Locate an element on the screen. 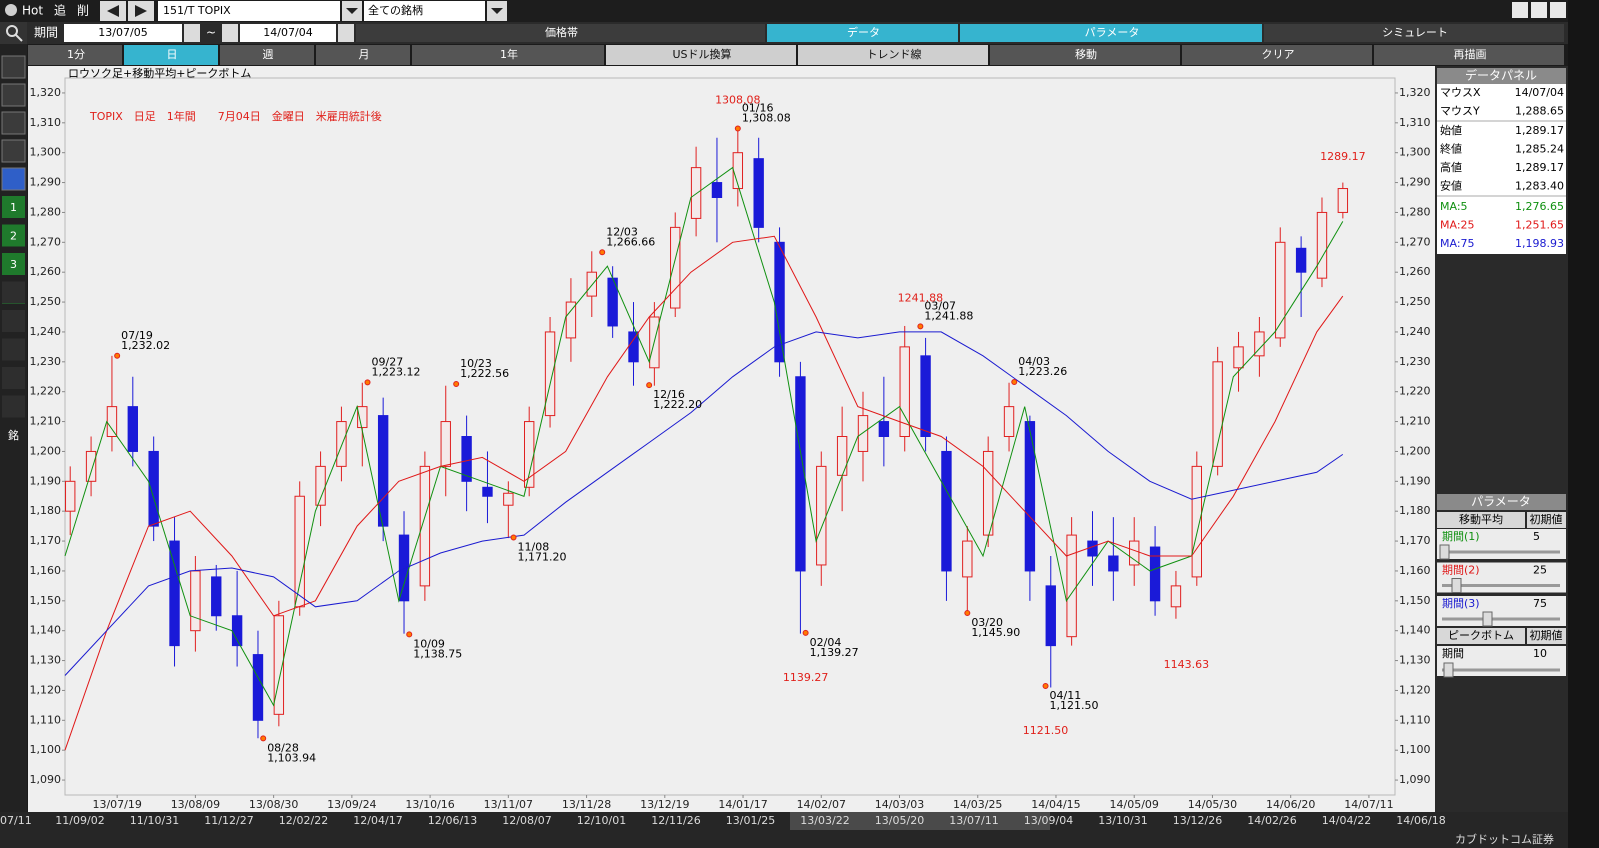 The image size is (1599, 848). timeline-label: 11/10/31 is located at coordinates (154, 820).